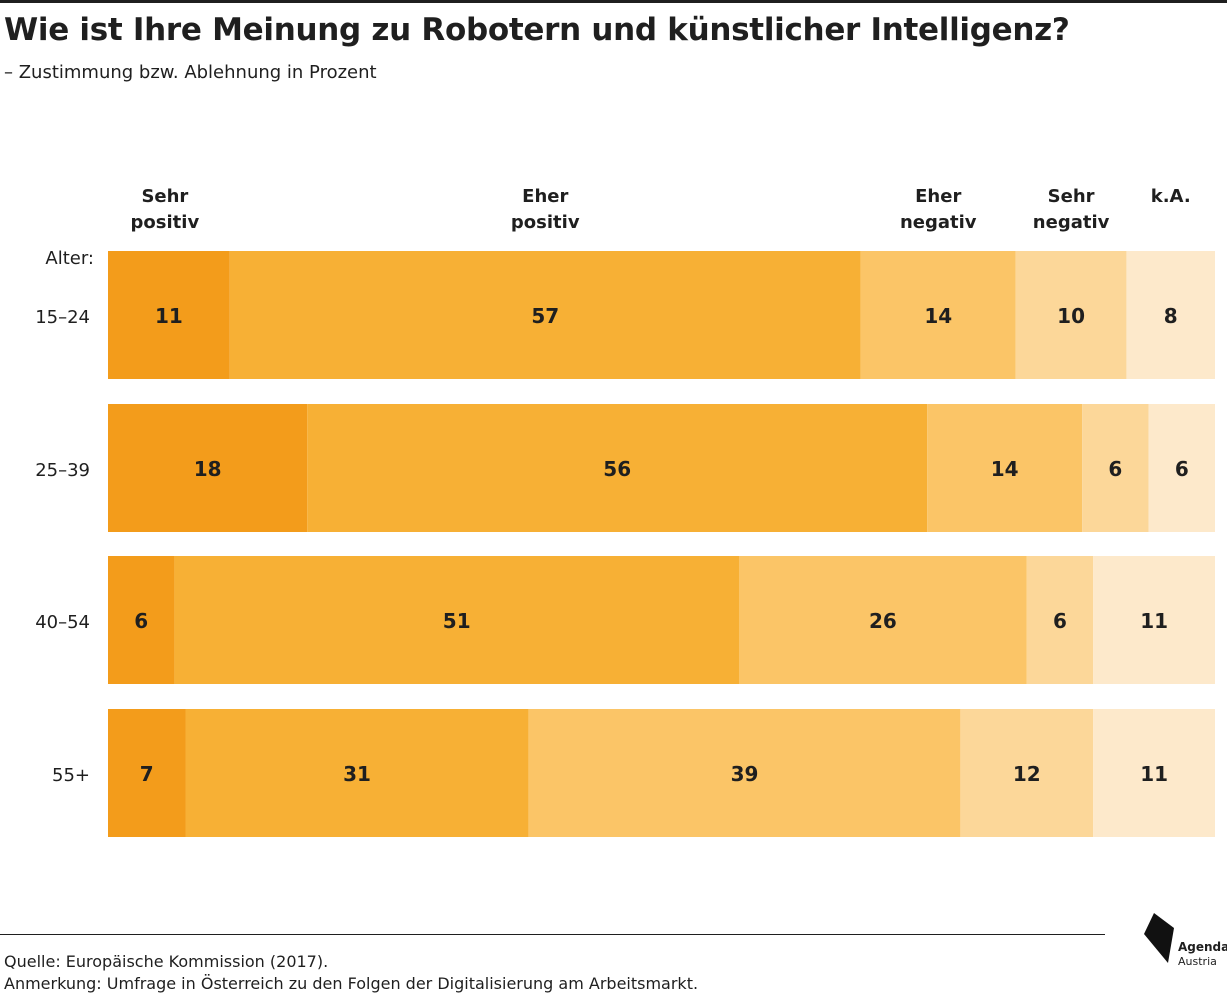 Image resolution: width=1227 pixels, height=1000 pixels. I want to click on data-label-40-54-sehr-negativ: 6, so click(1060, 621).